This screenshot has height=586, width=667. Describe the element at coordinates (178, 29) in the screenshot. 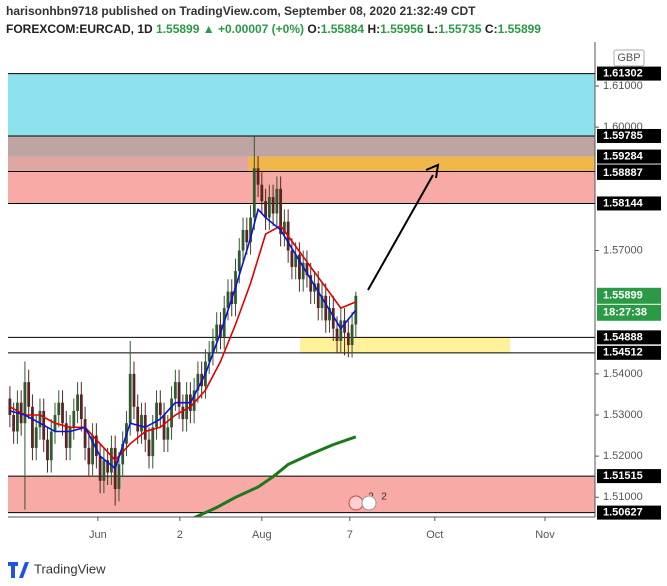

I see `price: 1.55899` at that location.